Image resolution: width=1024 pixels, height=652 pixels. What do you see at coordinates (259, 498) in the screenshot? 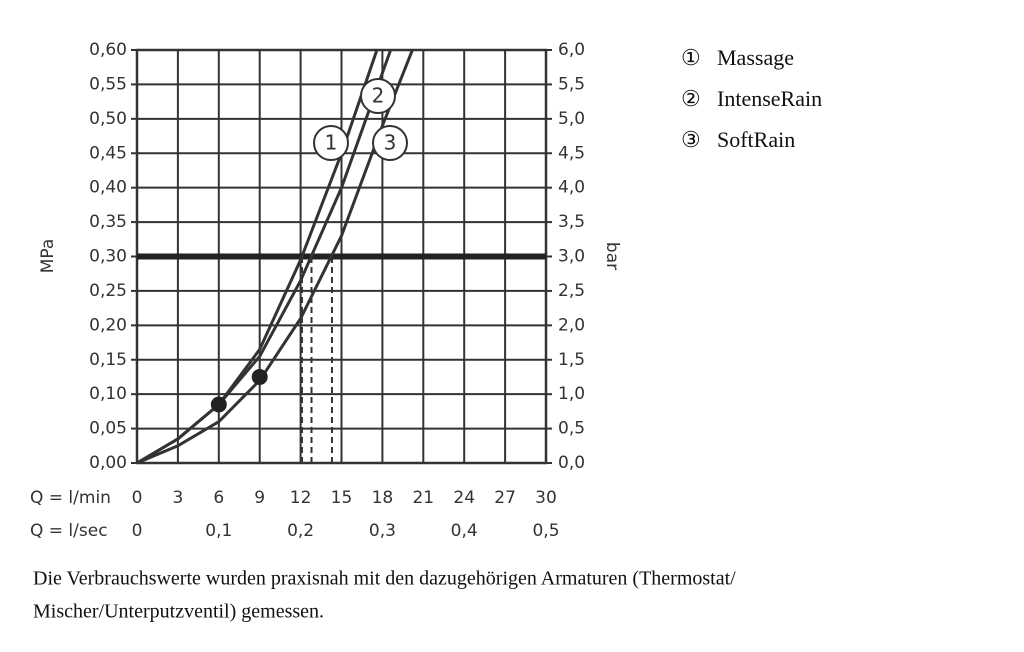
I see `x-tick-label: 9` at bounding box center [259, 498].